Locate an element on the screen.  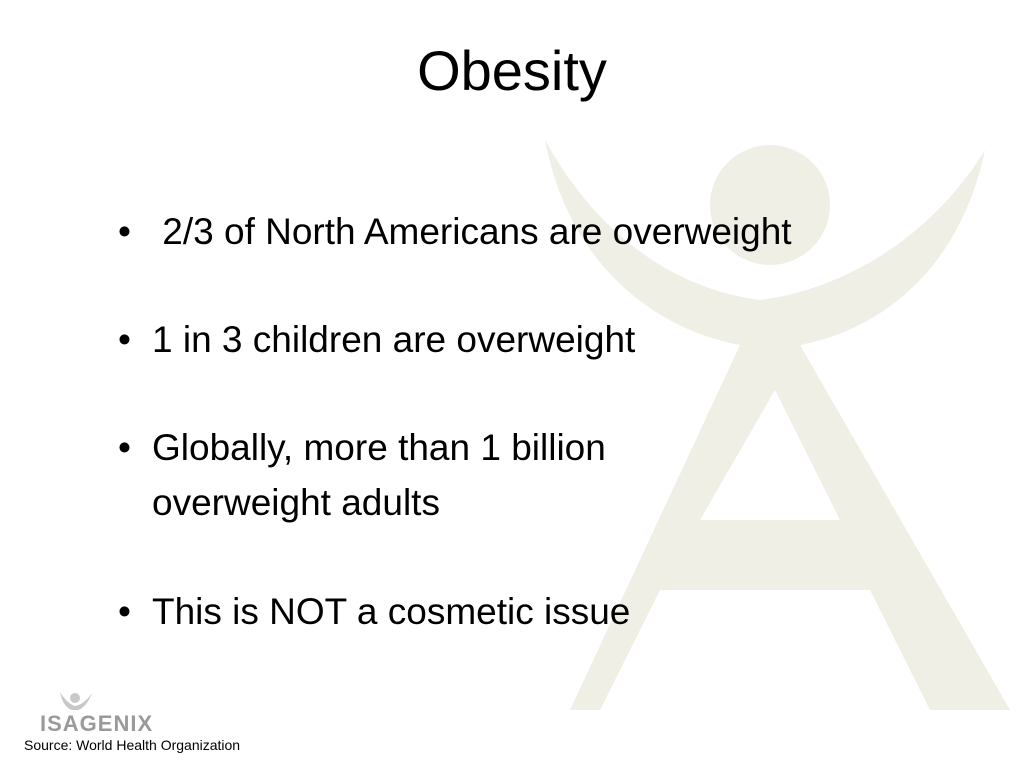
bullet-item: • This is NOT a cosmetic issue is located at coordinates (374, 611).